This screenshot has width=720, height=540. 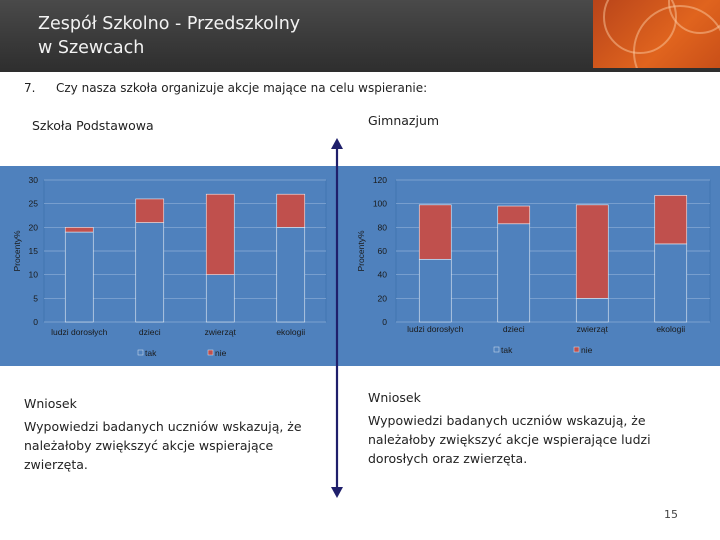 What do you see at coordinates (50, 403) in the screenshot?
I see `conclusion-left-heading: Wniosek` at bounding box center [50, 403].